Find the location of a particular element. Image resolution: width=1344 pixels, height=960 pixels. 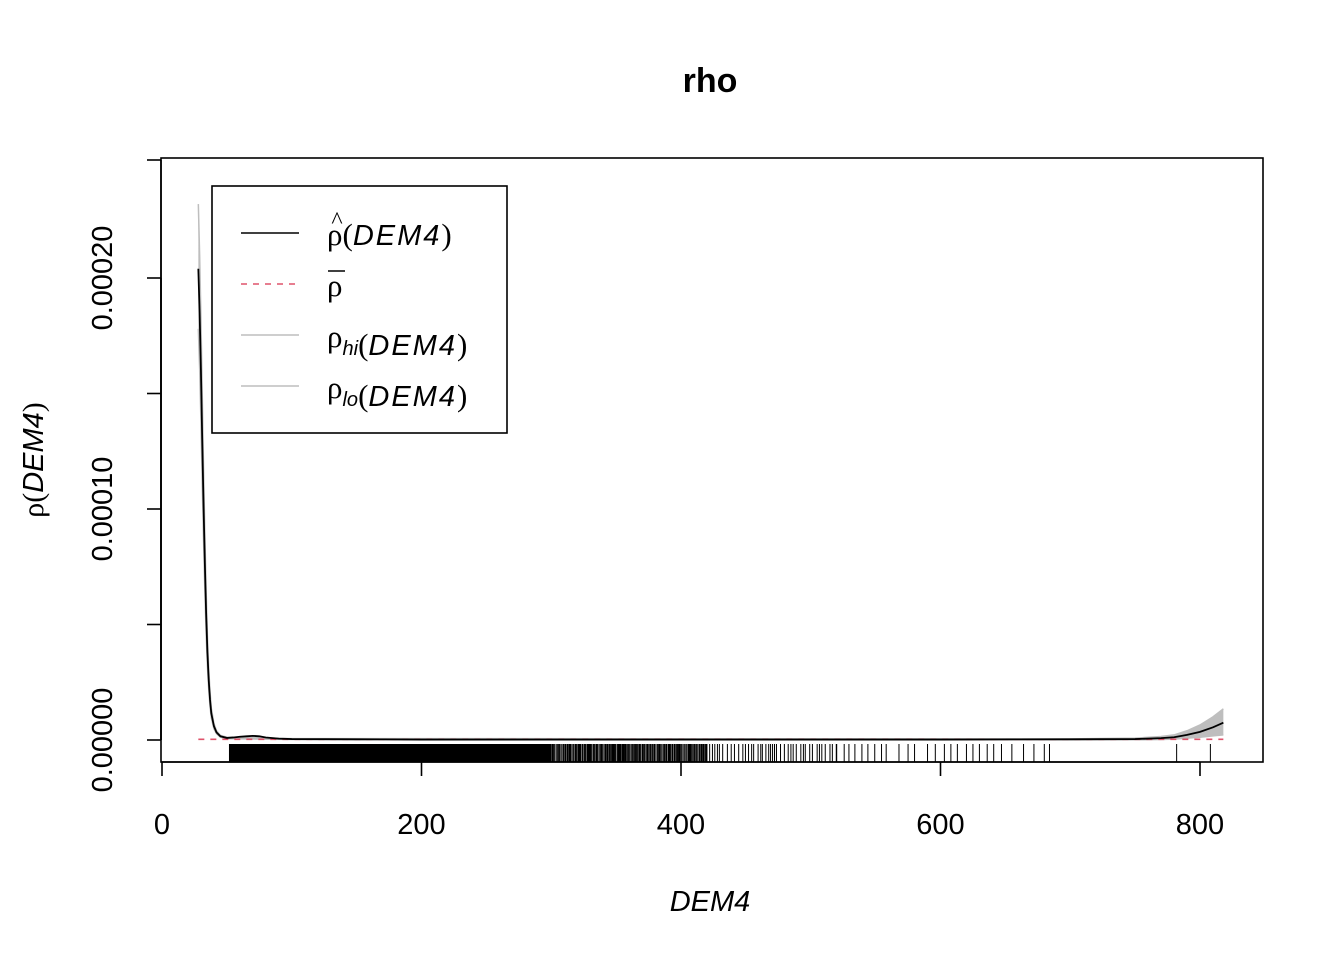

y-axis-label-var: DEM4 is located at coordinates (34, 452).